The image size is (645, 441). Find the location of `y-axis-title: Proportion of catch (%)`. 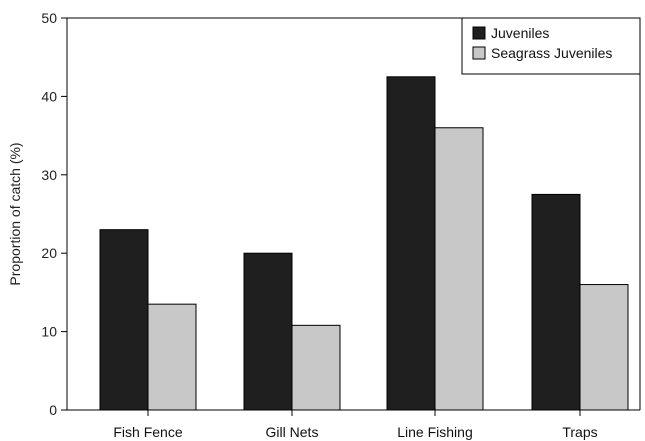

y-axis-title: Proportion of catch (%) is located at coordinates (15, 213).